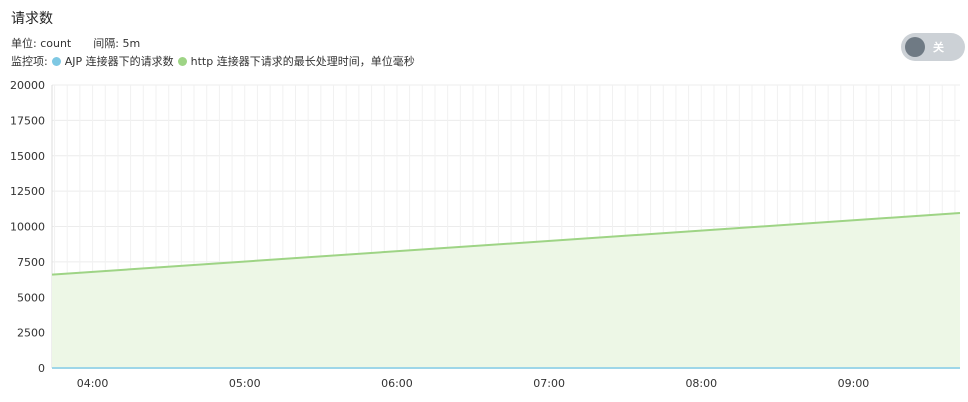 Image resolution: width=968 pixels, height=402 pixels. I want to click on legend-label-http: http 连接器下请求的最长处理时间，单位毫秒, so click(302, 61).